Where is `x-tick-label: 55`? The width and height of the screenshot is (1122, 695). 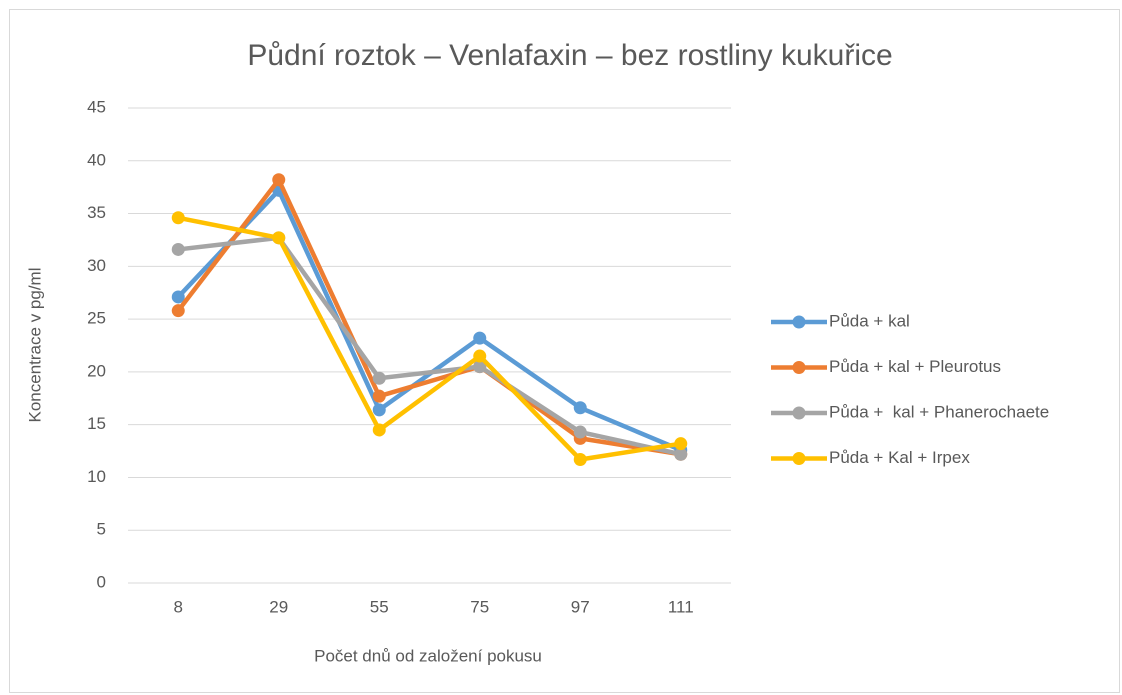 x-tick-label: 55 is located at coordinates (379, 606).